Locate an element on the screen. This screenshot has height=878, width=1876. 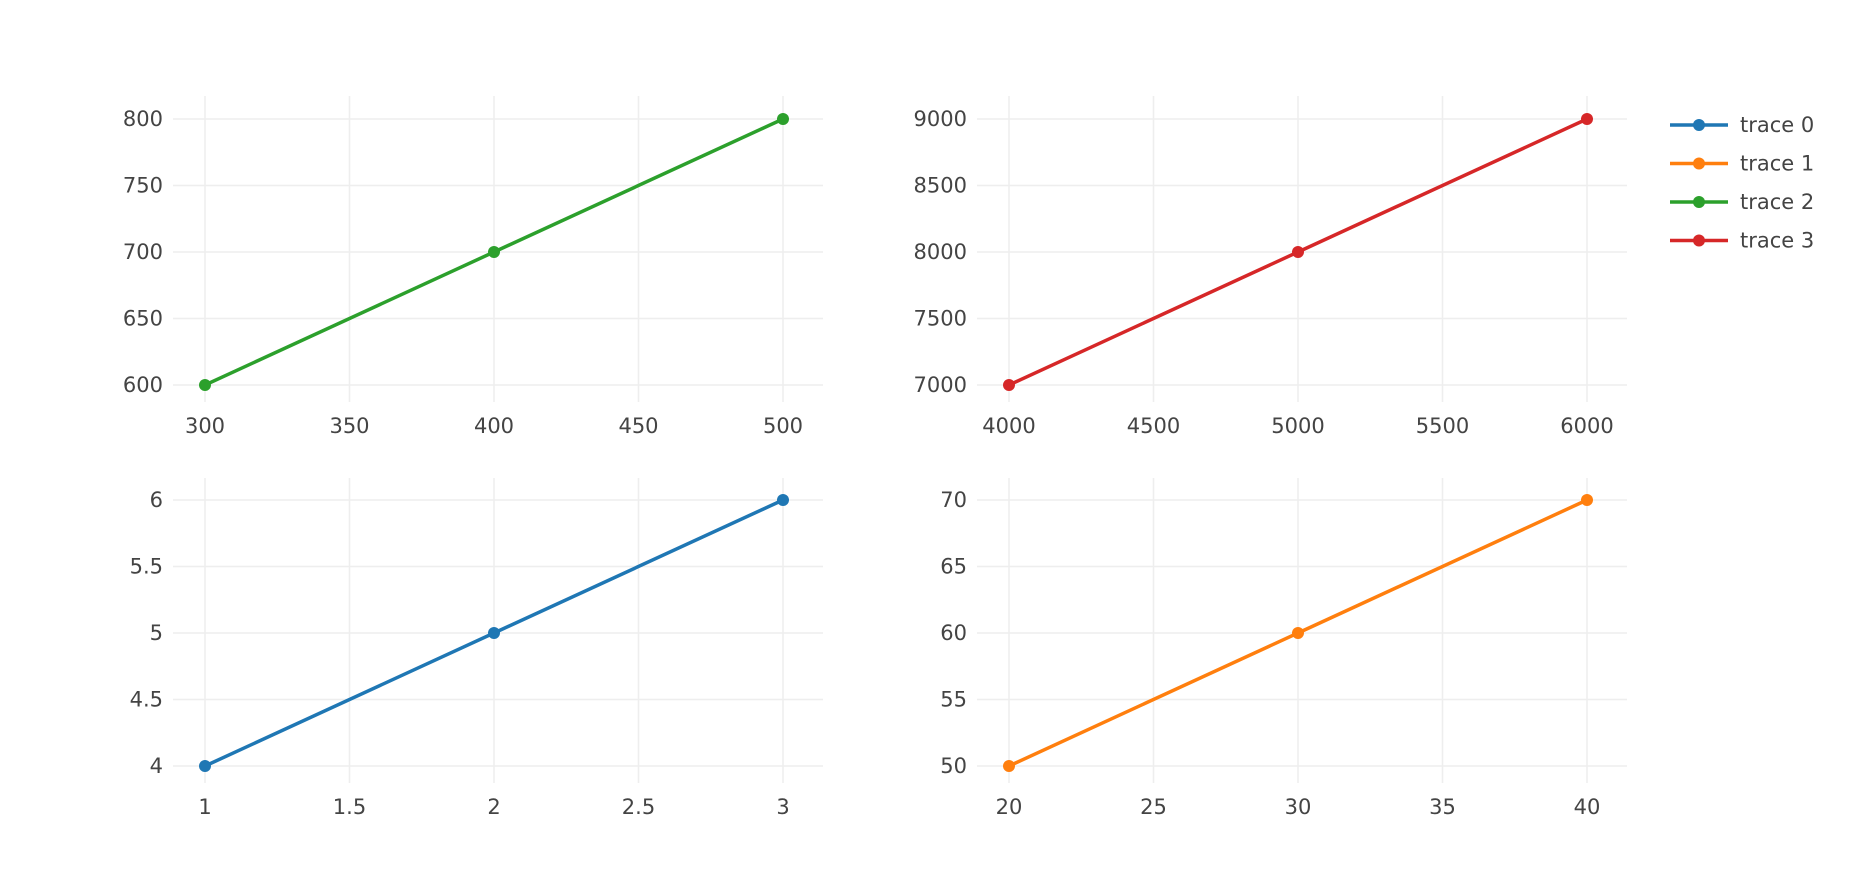
subplot-top-left: 300 350 400 450 500 600 650 700 750 800 is located at coordinates (473, 267).